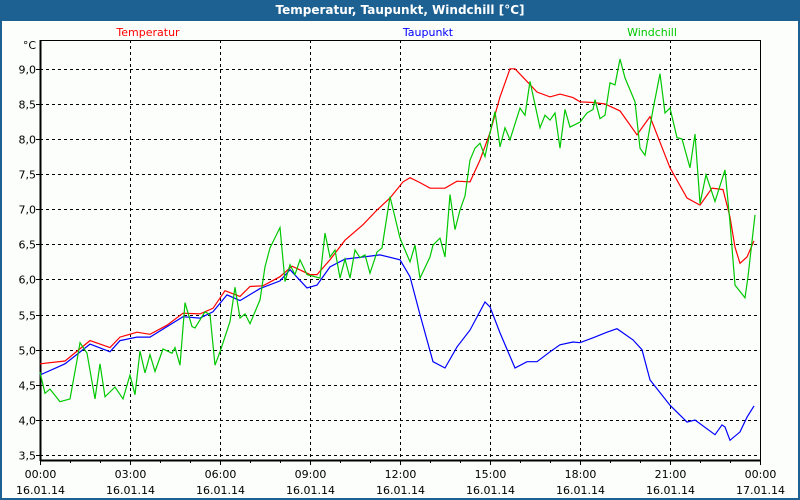 The image size is (800, 500). What do you see at coordinates (28, 456) in the screenshot?
I see `y-tick-label: 3,5` at bounding box center [28, 456].